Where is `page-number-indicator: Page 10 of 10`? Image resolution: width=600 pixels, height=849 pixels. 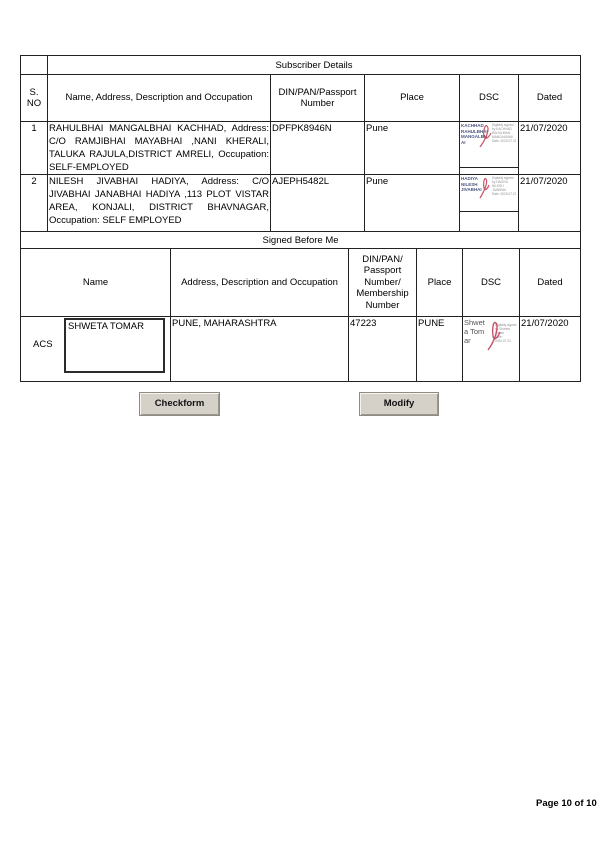 page-number-indicator: Page 10 of 10 is located at coordinates (566, 803).